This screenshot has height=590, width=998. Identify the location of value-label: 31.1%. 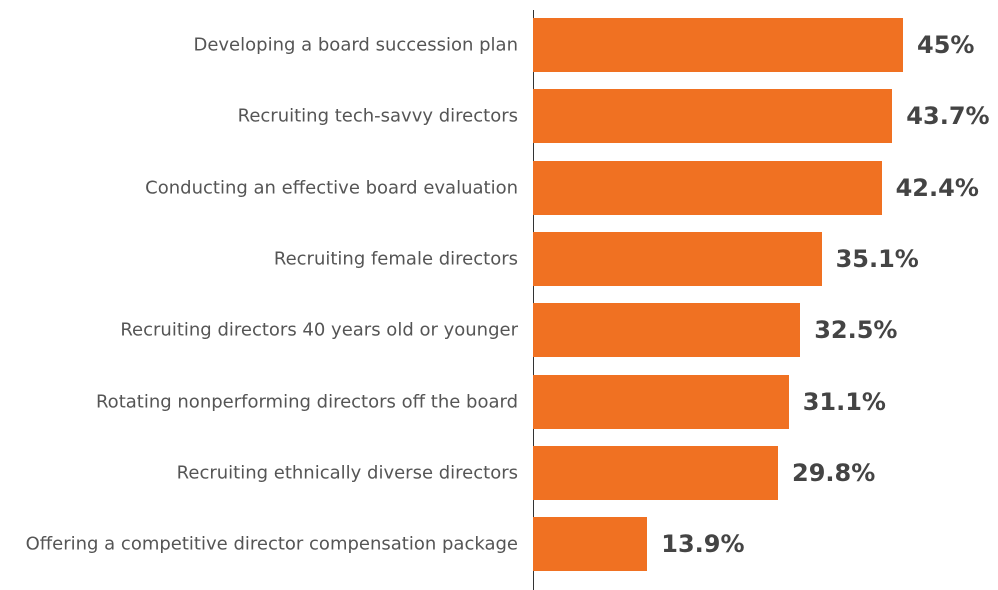
(844, 401).